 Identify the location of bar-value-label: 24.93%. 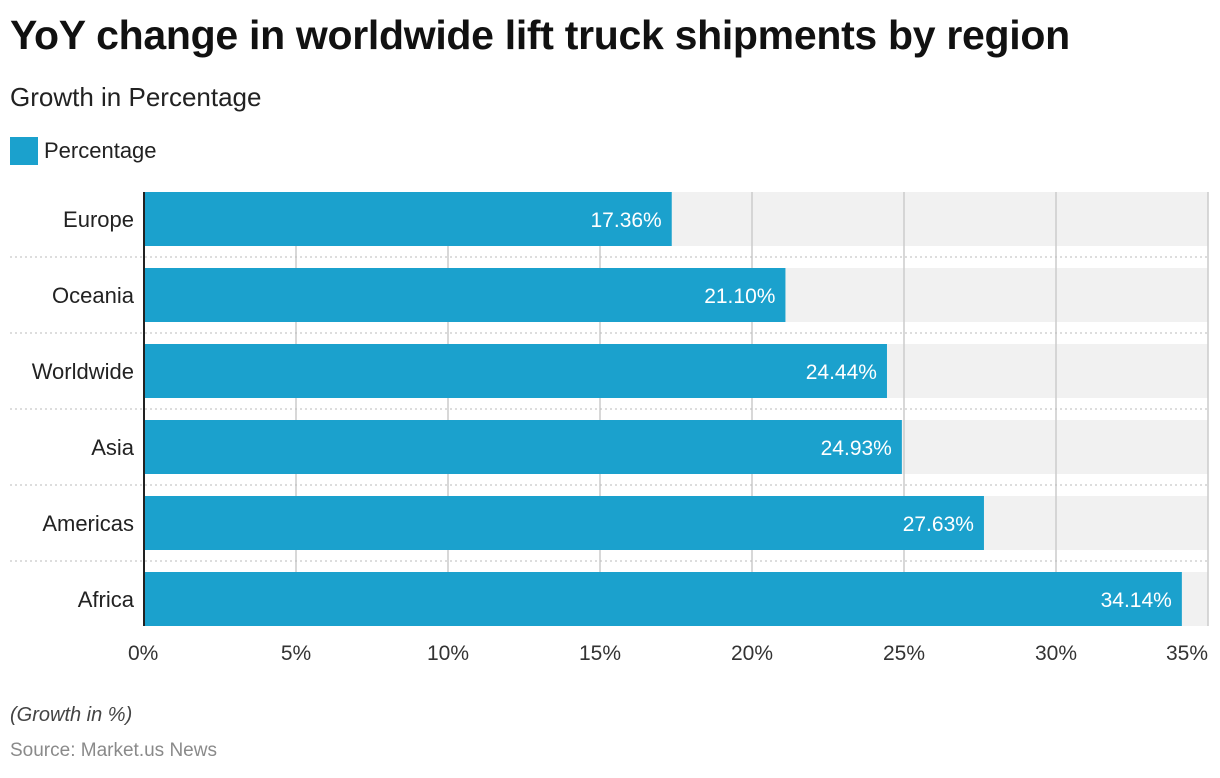
(856, 448).